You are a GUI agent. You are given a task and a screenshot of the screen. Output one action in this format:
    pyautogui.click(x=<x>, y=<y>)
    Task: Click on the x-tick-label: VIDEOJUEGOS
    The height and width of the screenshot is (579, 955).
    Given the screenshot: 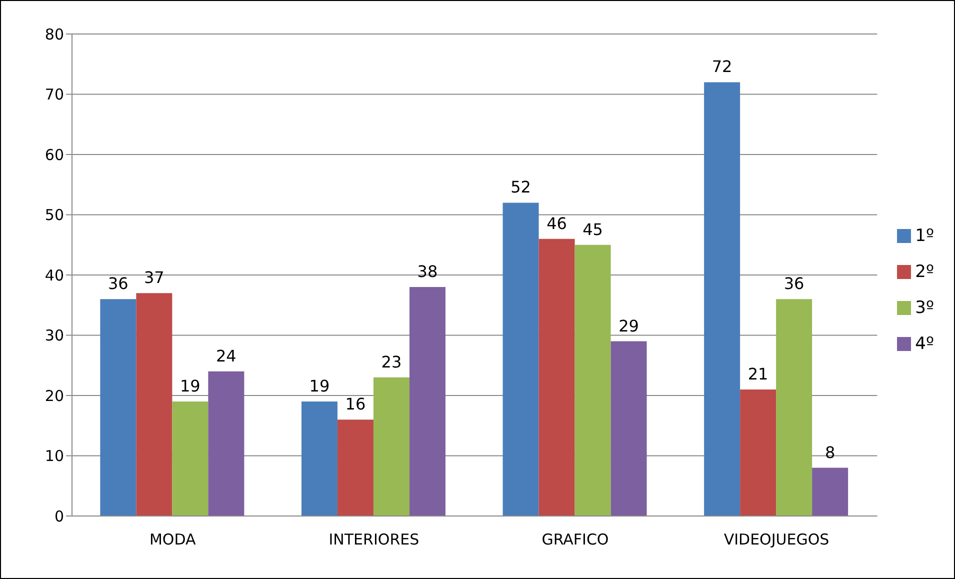 What is the action you would take?
    pyautogui.click(x=777, y=539)
    